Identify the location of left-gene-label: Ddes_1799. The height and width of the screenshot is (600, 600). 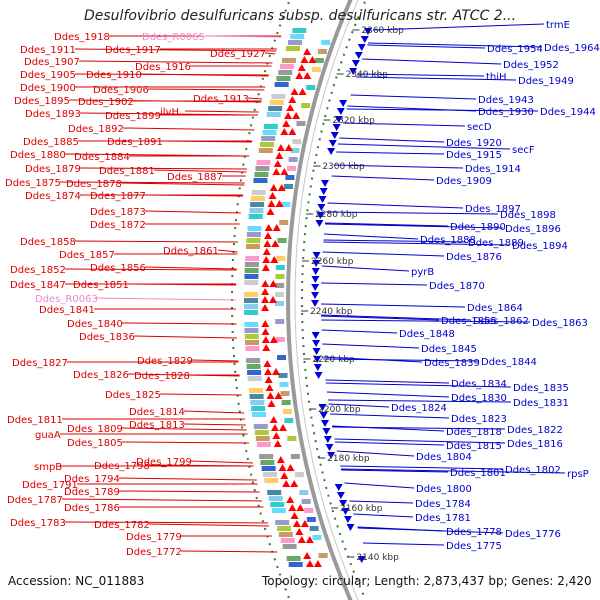
(164, 462).